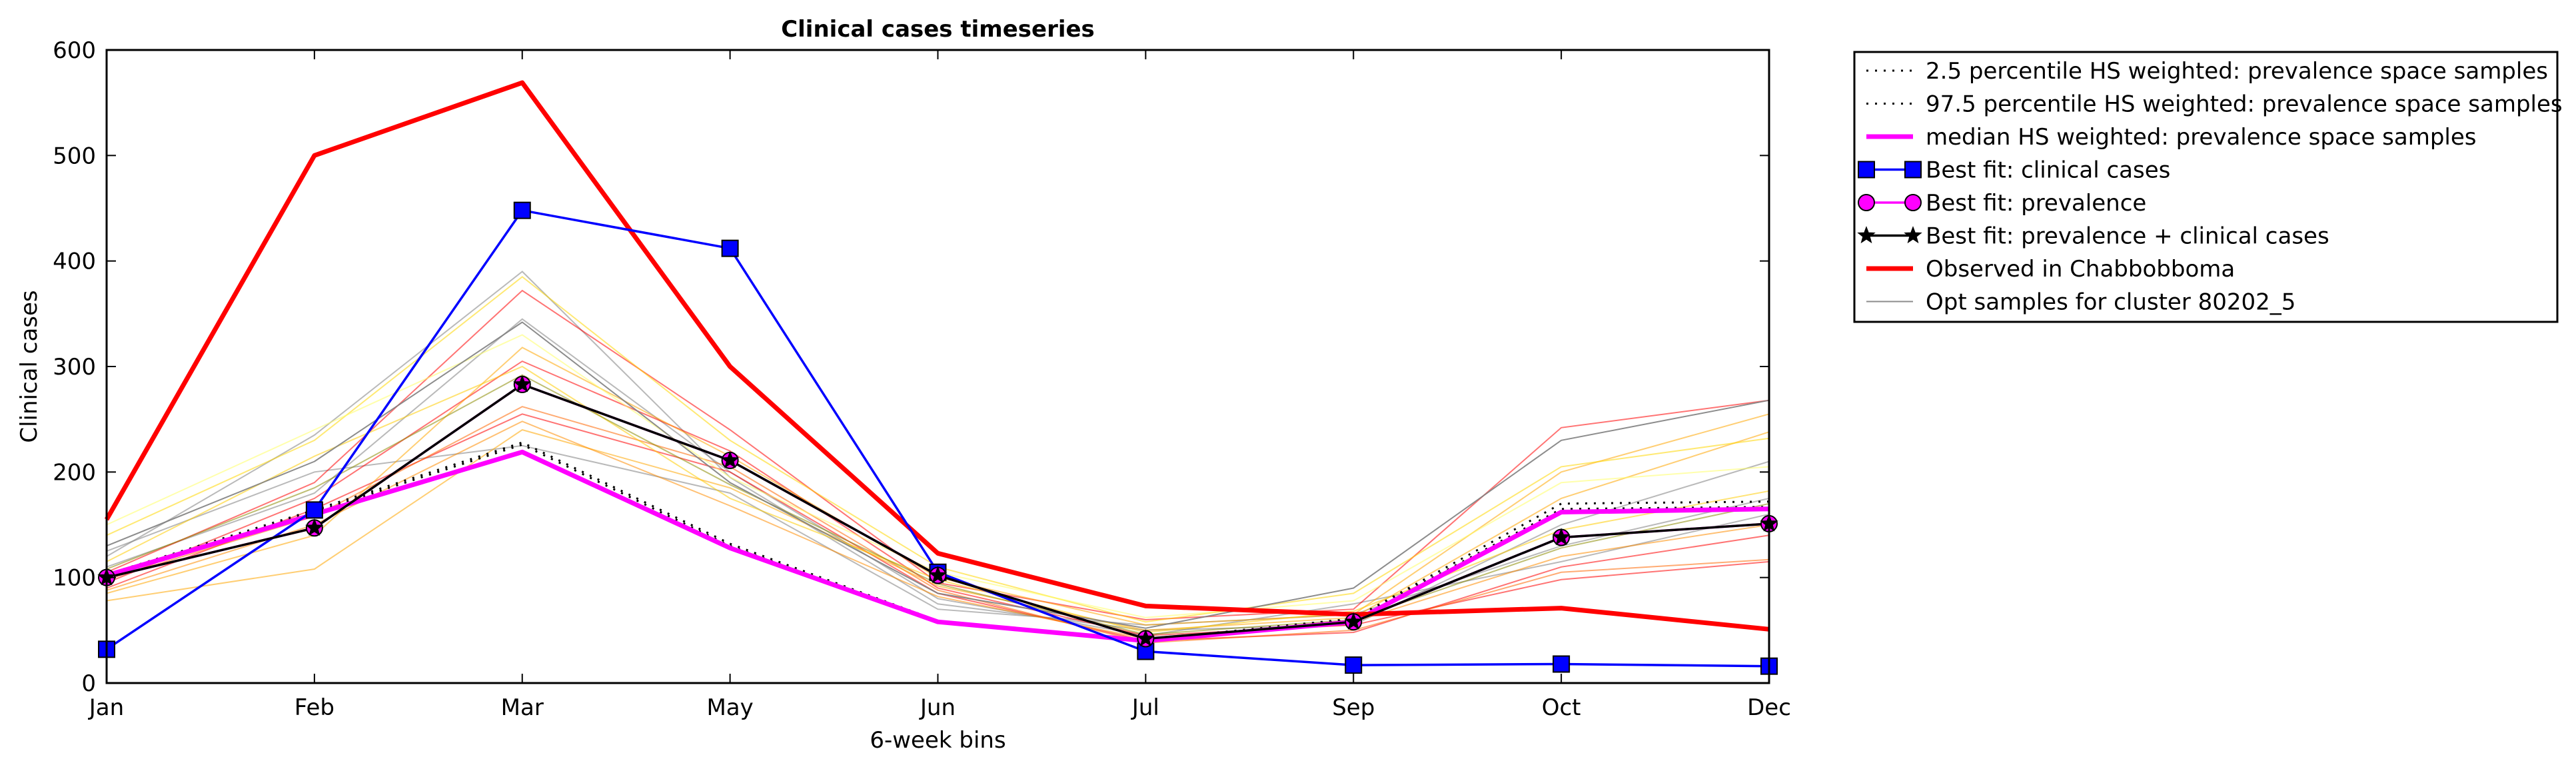  What do you see at coordinates (74, 156) in the screenshot?
I see `y-tick-label: 500` at bounding box center [74, 156].